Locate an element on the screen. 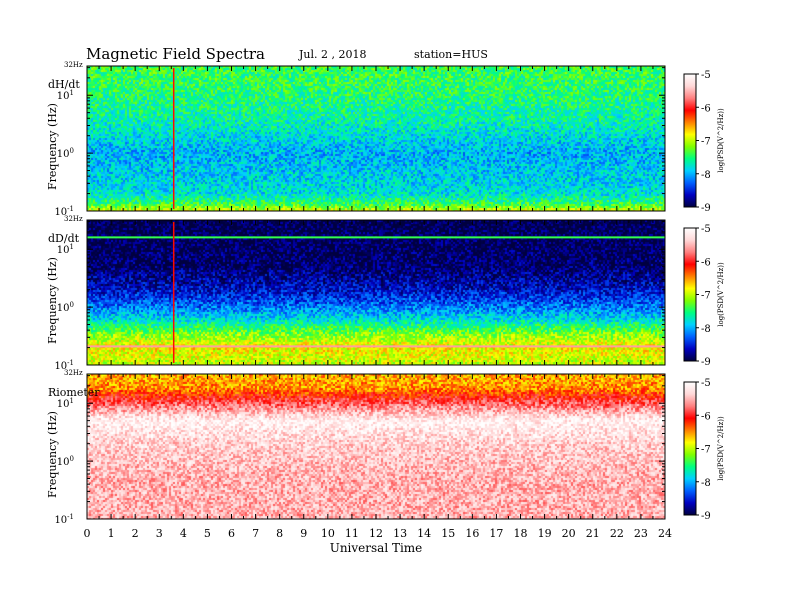  x-tick-label: 2 is located at coordinates (135, 533).